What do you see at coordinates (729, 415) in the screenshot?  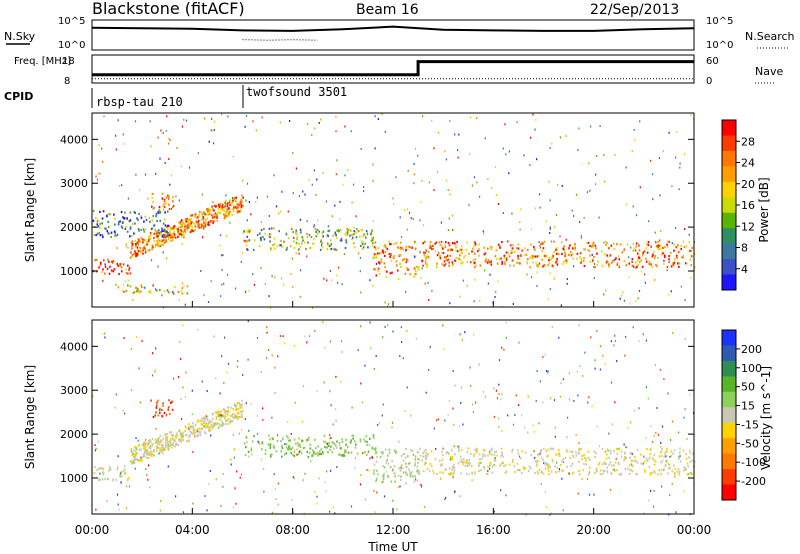 I see `colorbar-frame` at bounding box center [729, 415].